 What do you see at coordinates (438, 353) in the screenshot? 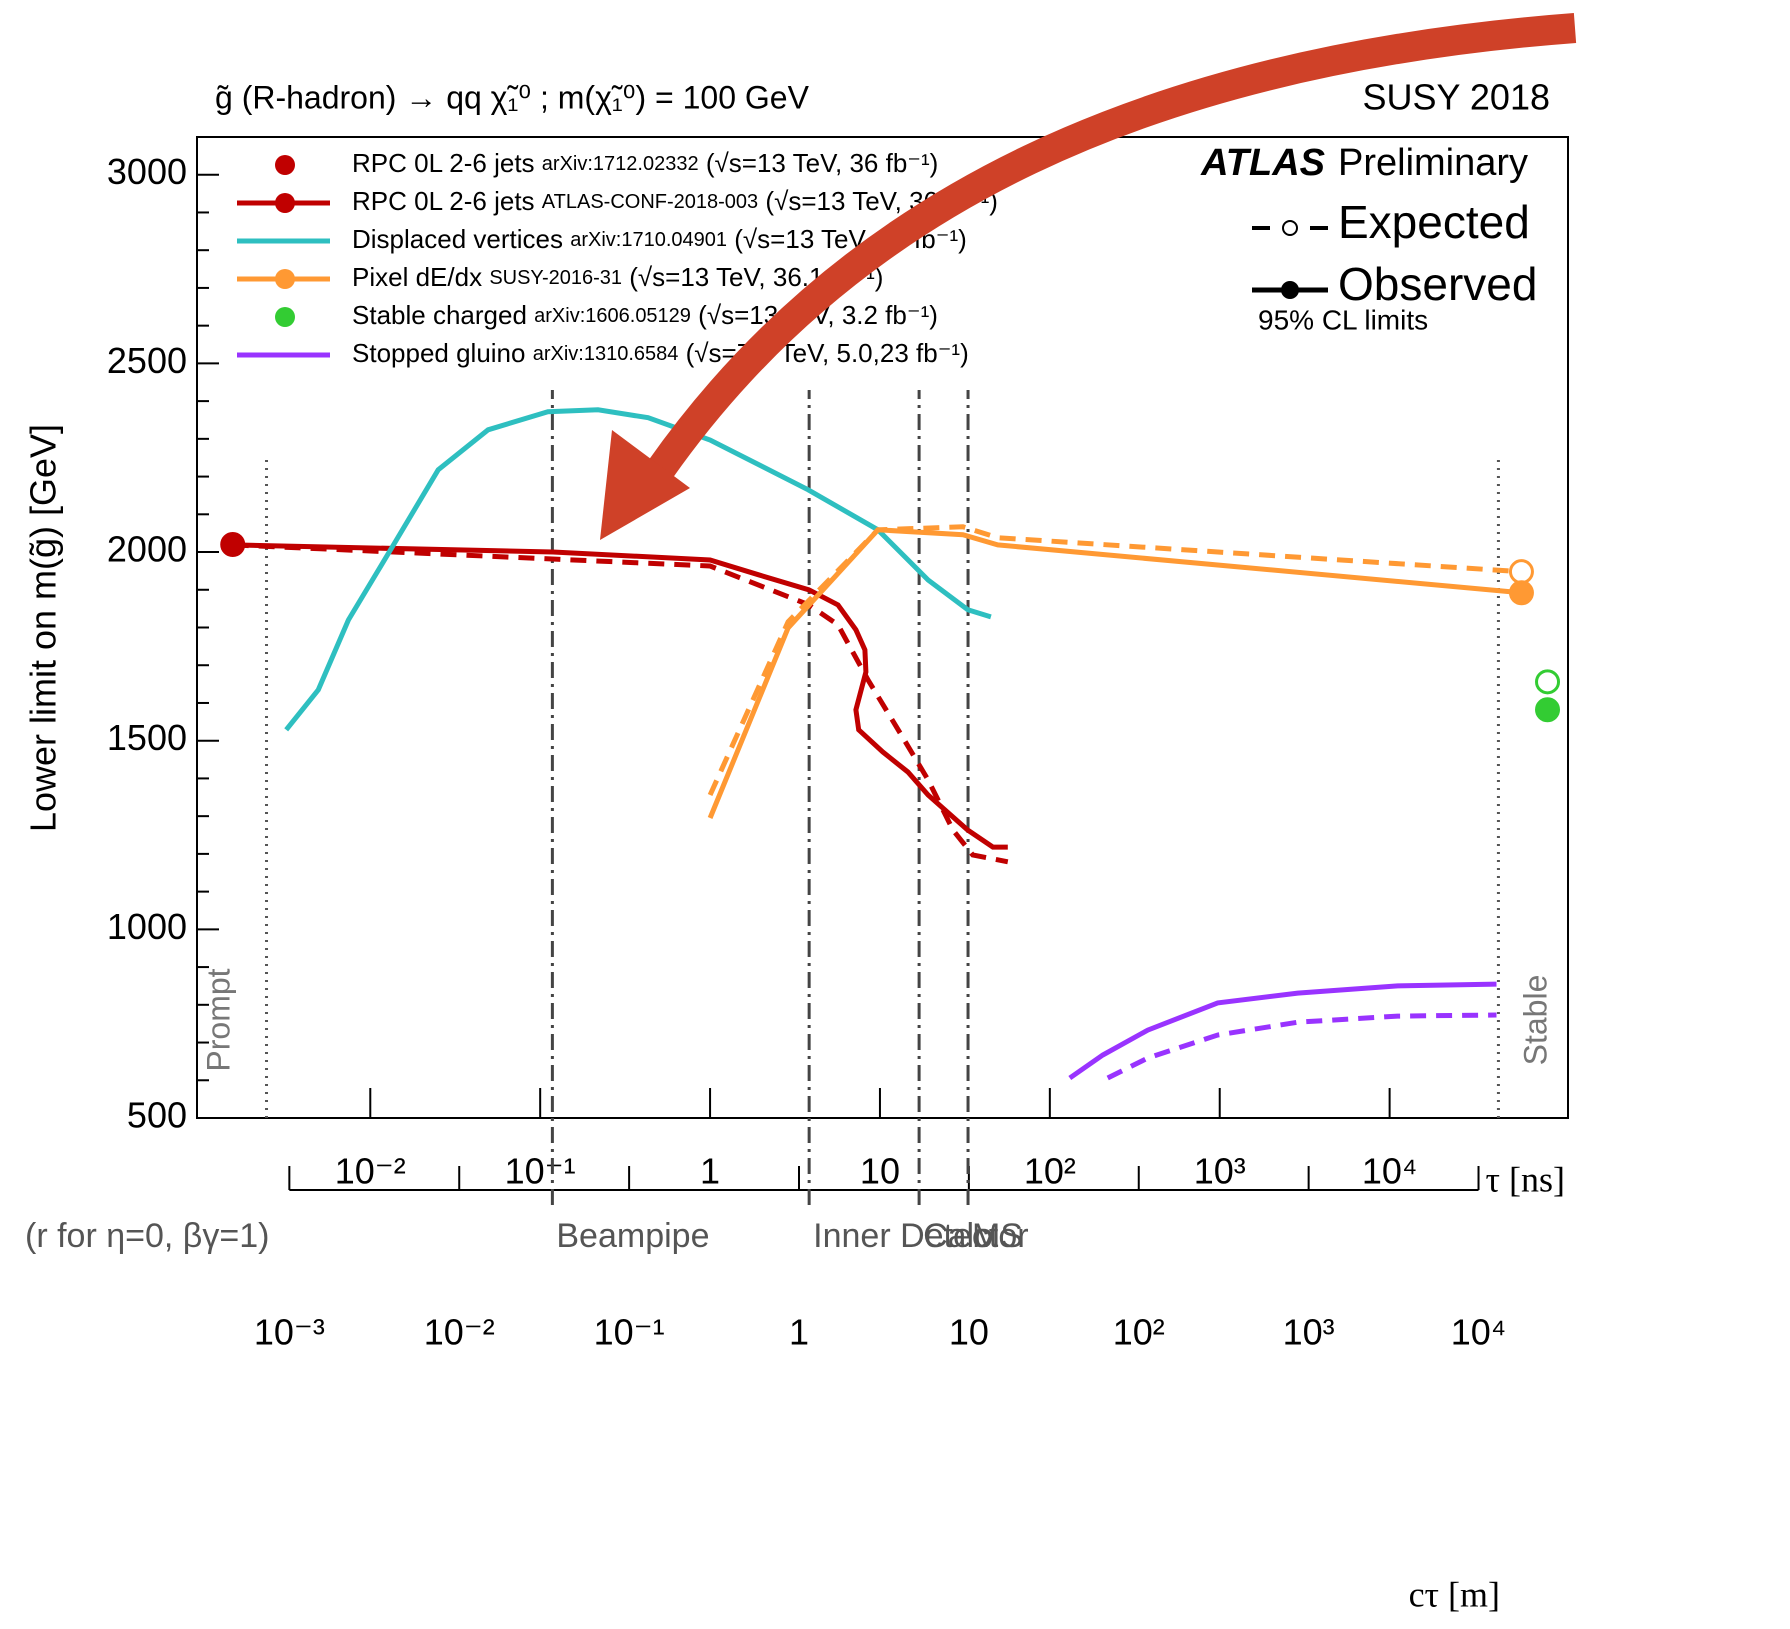
I see `legend-name: Stopped gluino` at bounding box center [438, 353].